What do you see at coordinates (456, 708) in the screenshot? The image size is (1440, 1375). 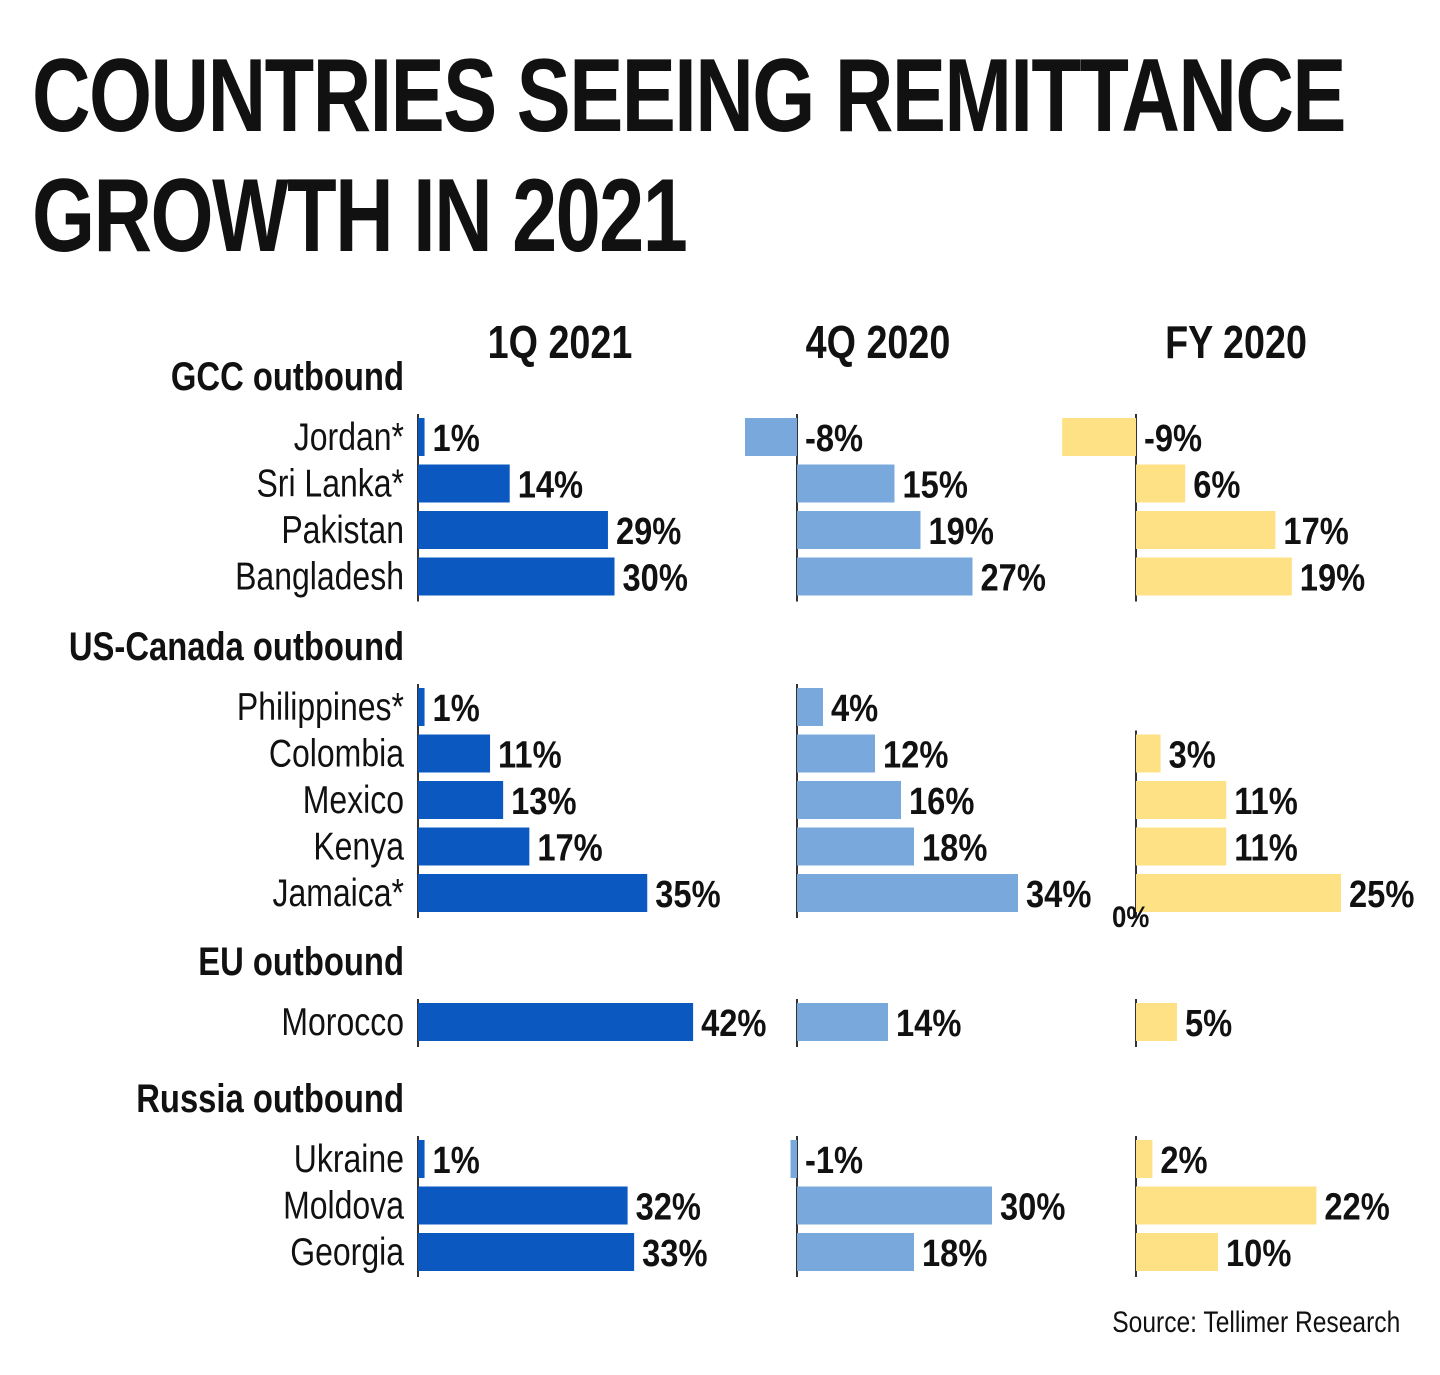 I see `value-label-philippines-1q-2021: 1%` at bounding box center [456, 708].